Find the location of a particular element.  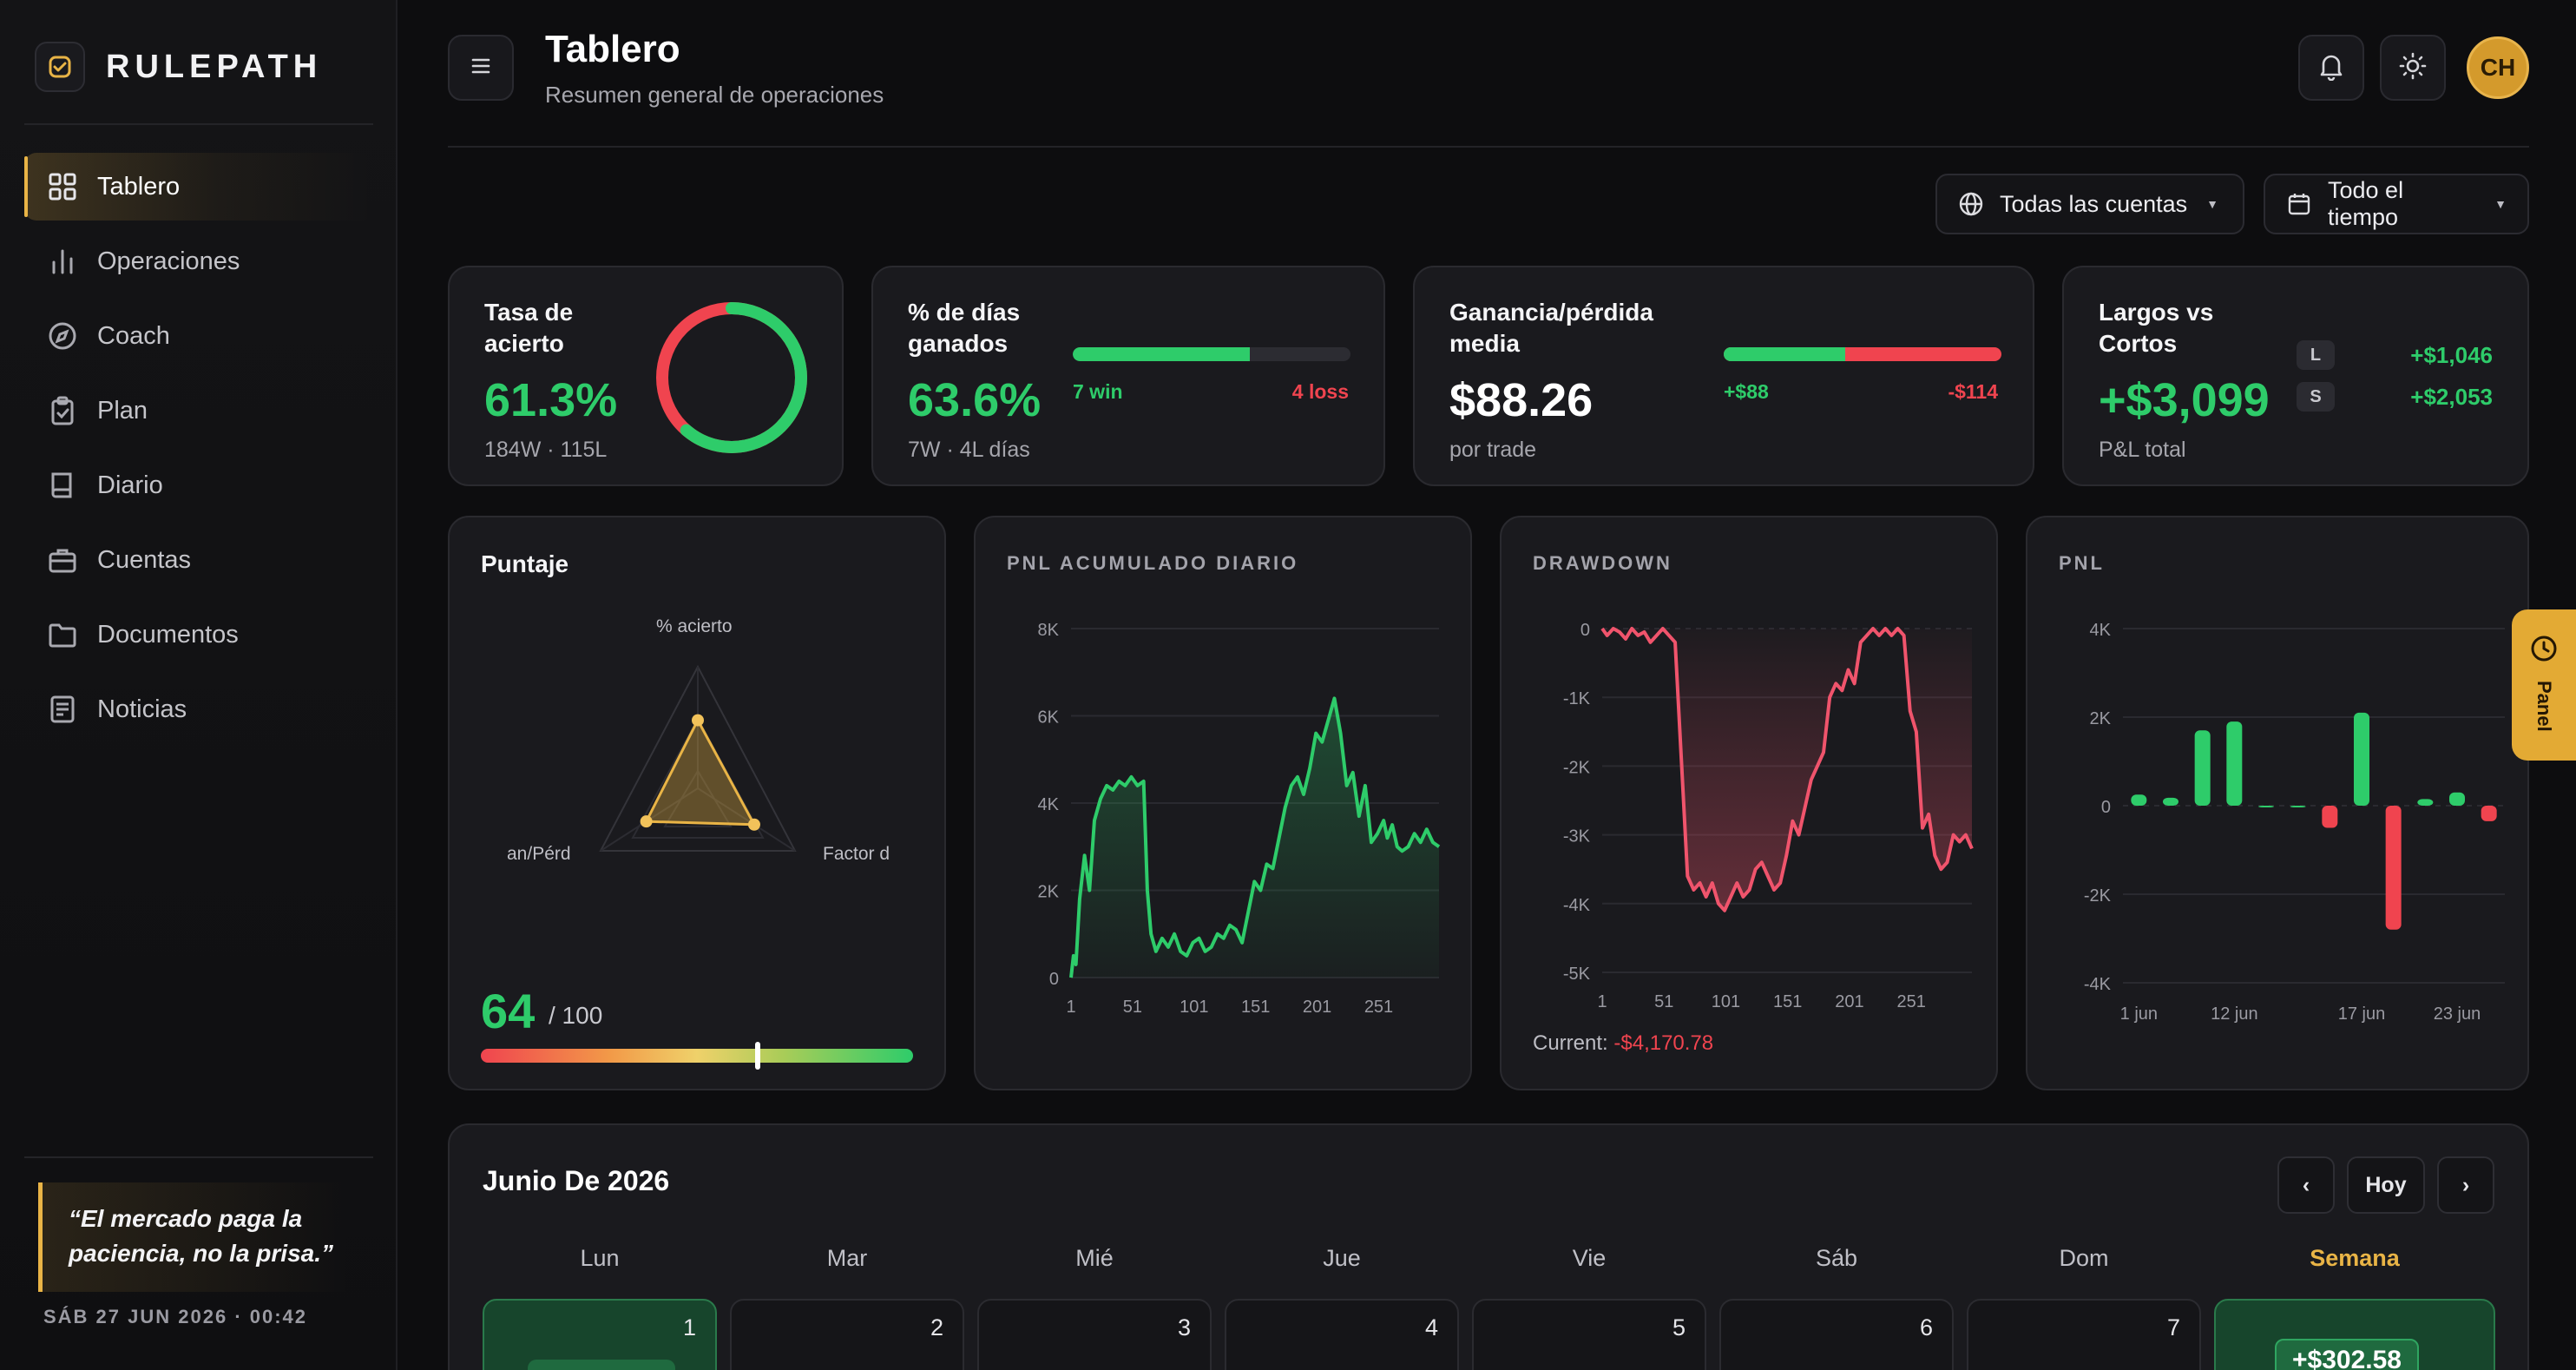

theme-toggle-button is located at coordinates (2413, 68).